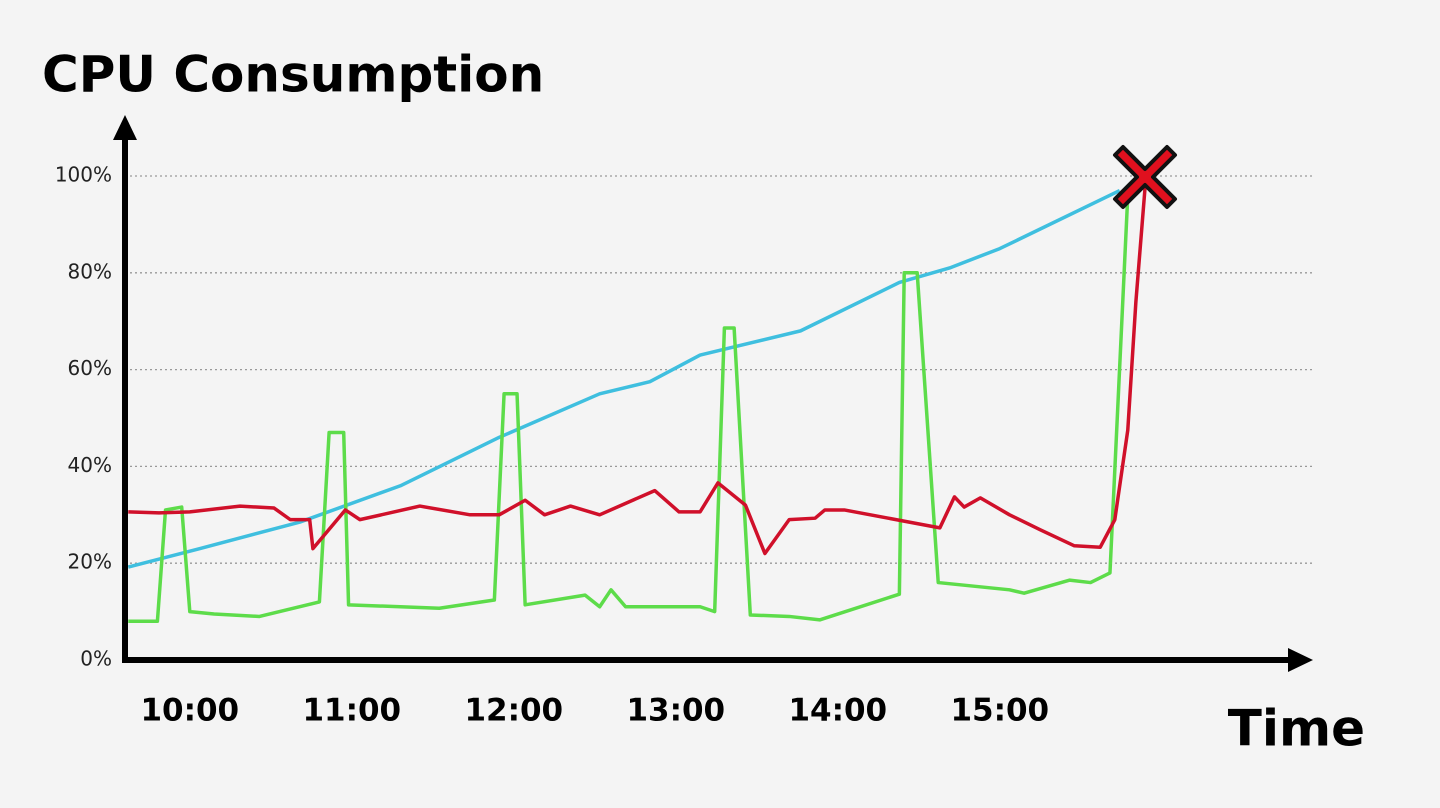 This screenshot has width=1440, height=808. What do you see at coordinates (513, 711) in the screenshot?
I see `x-tick-label: 12:00` at bounding box center [513, 711].